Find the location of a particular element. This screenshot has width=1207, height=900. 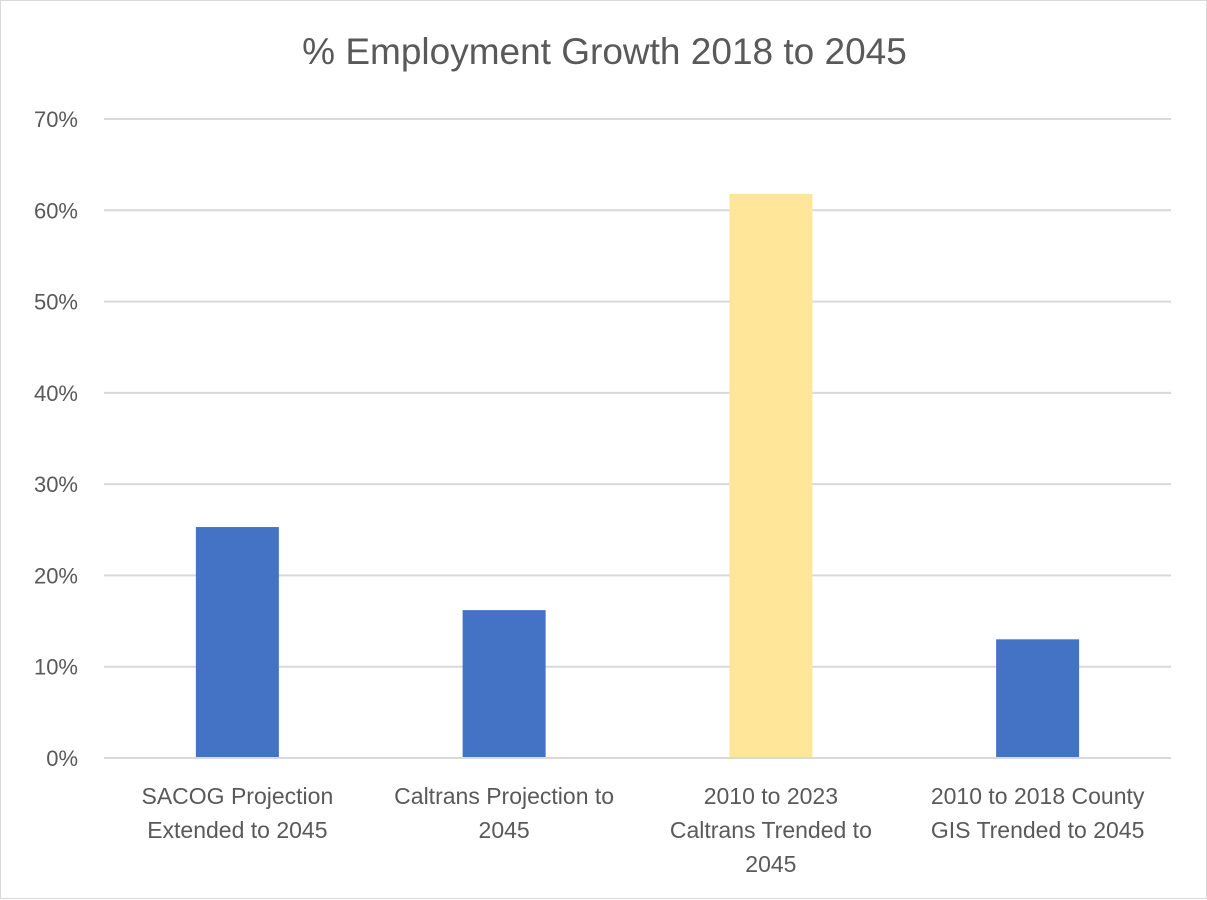

y-tick-label: 70% is located at coordinates (56, 119).